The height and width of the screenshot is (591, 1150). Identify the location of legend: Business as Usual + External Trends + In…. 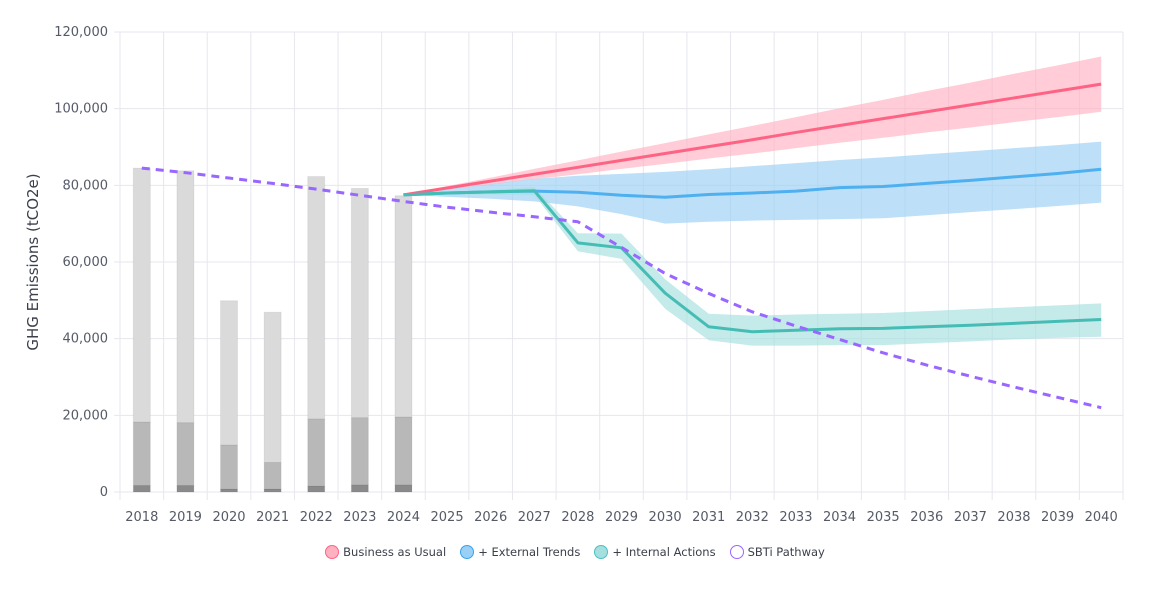
(575, 552).